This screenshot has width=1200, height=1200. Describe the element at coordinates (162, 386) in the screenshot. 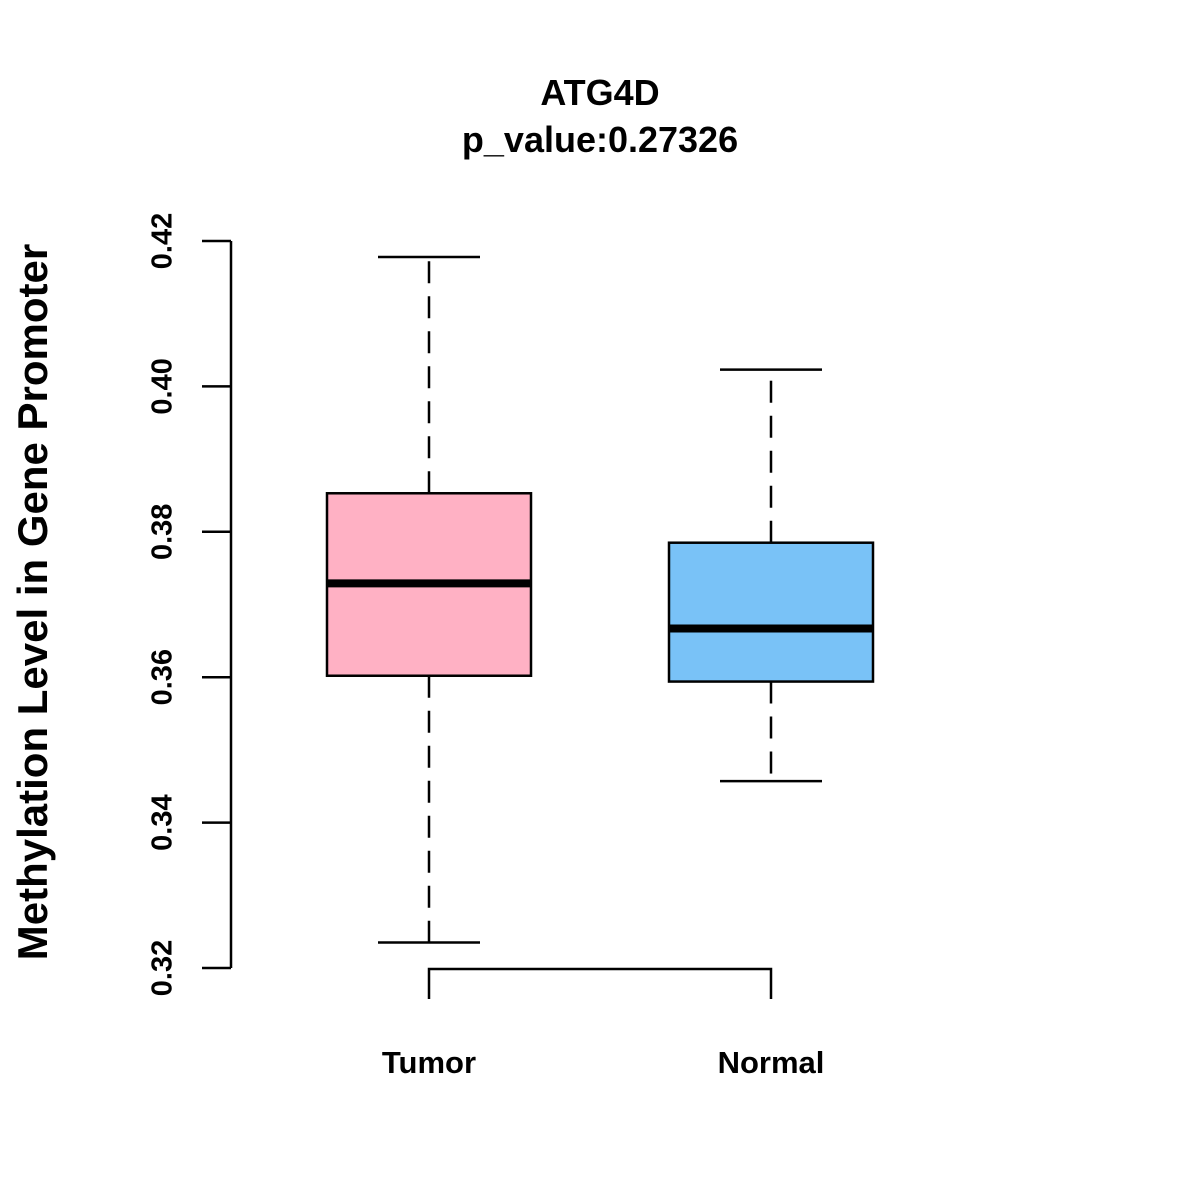

I see `y-tick-label: 0.40` at that location.